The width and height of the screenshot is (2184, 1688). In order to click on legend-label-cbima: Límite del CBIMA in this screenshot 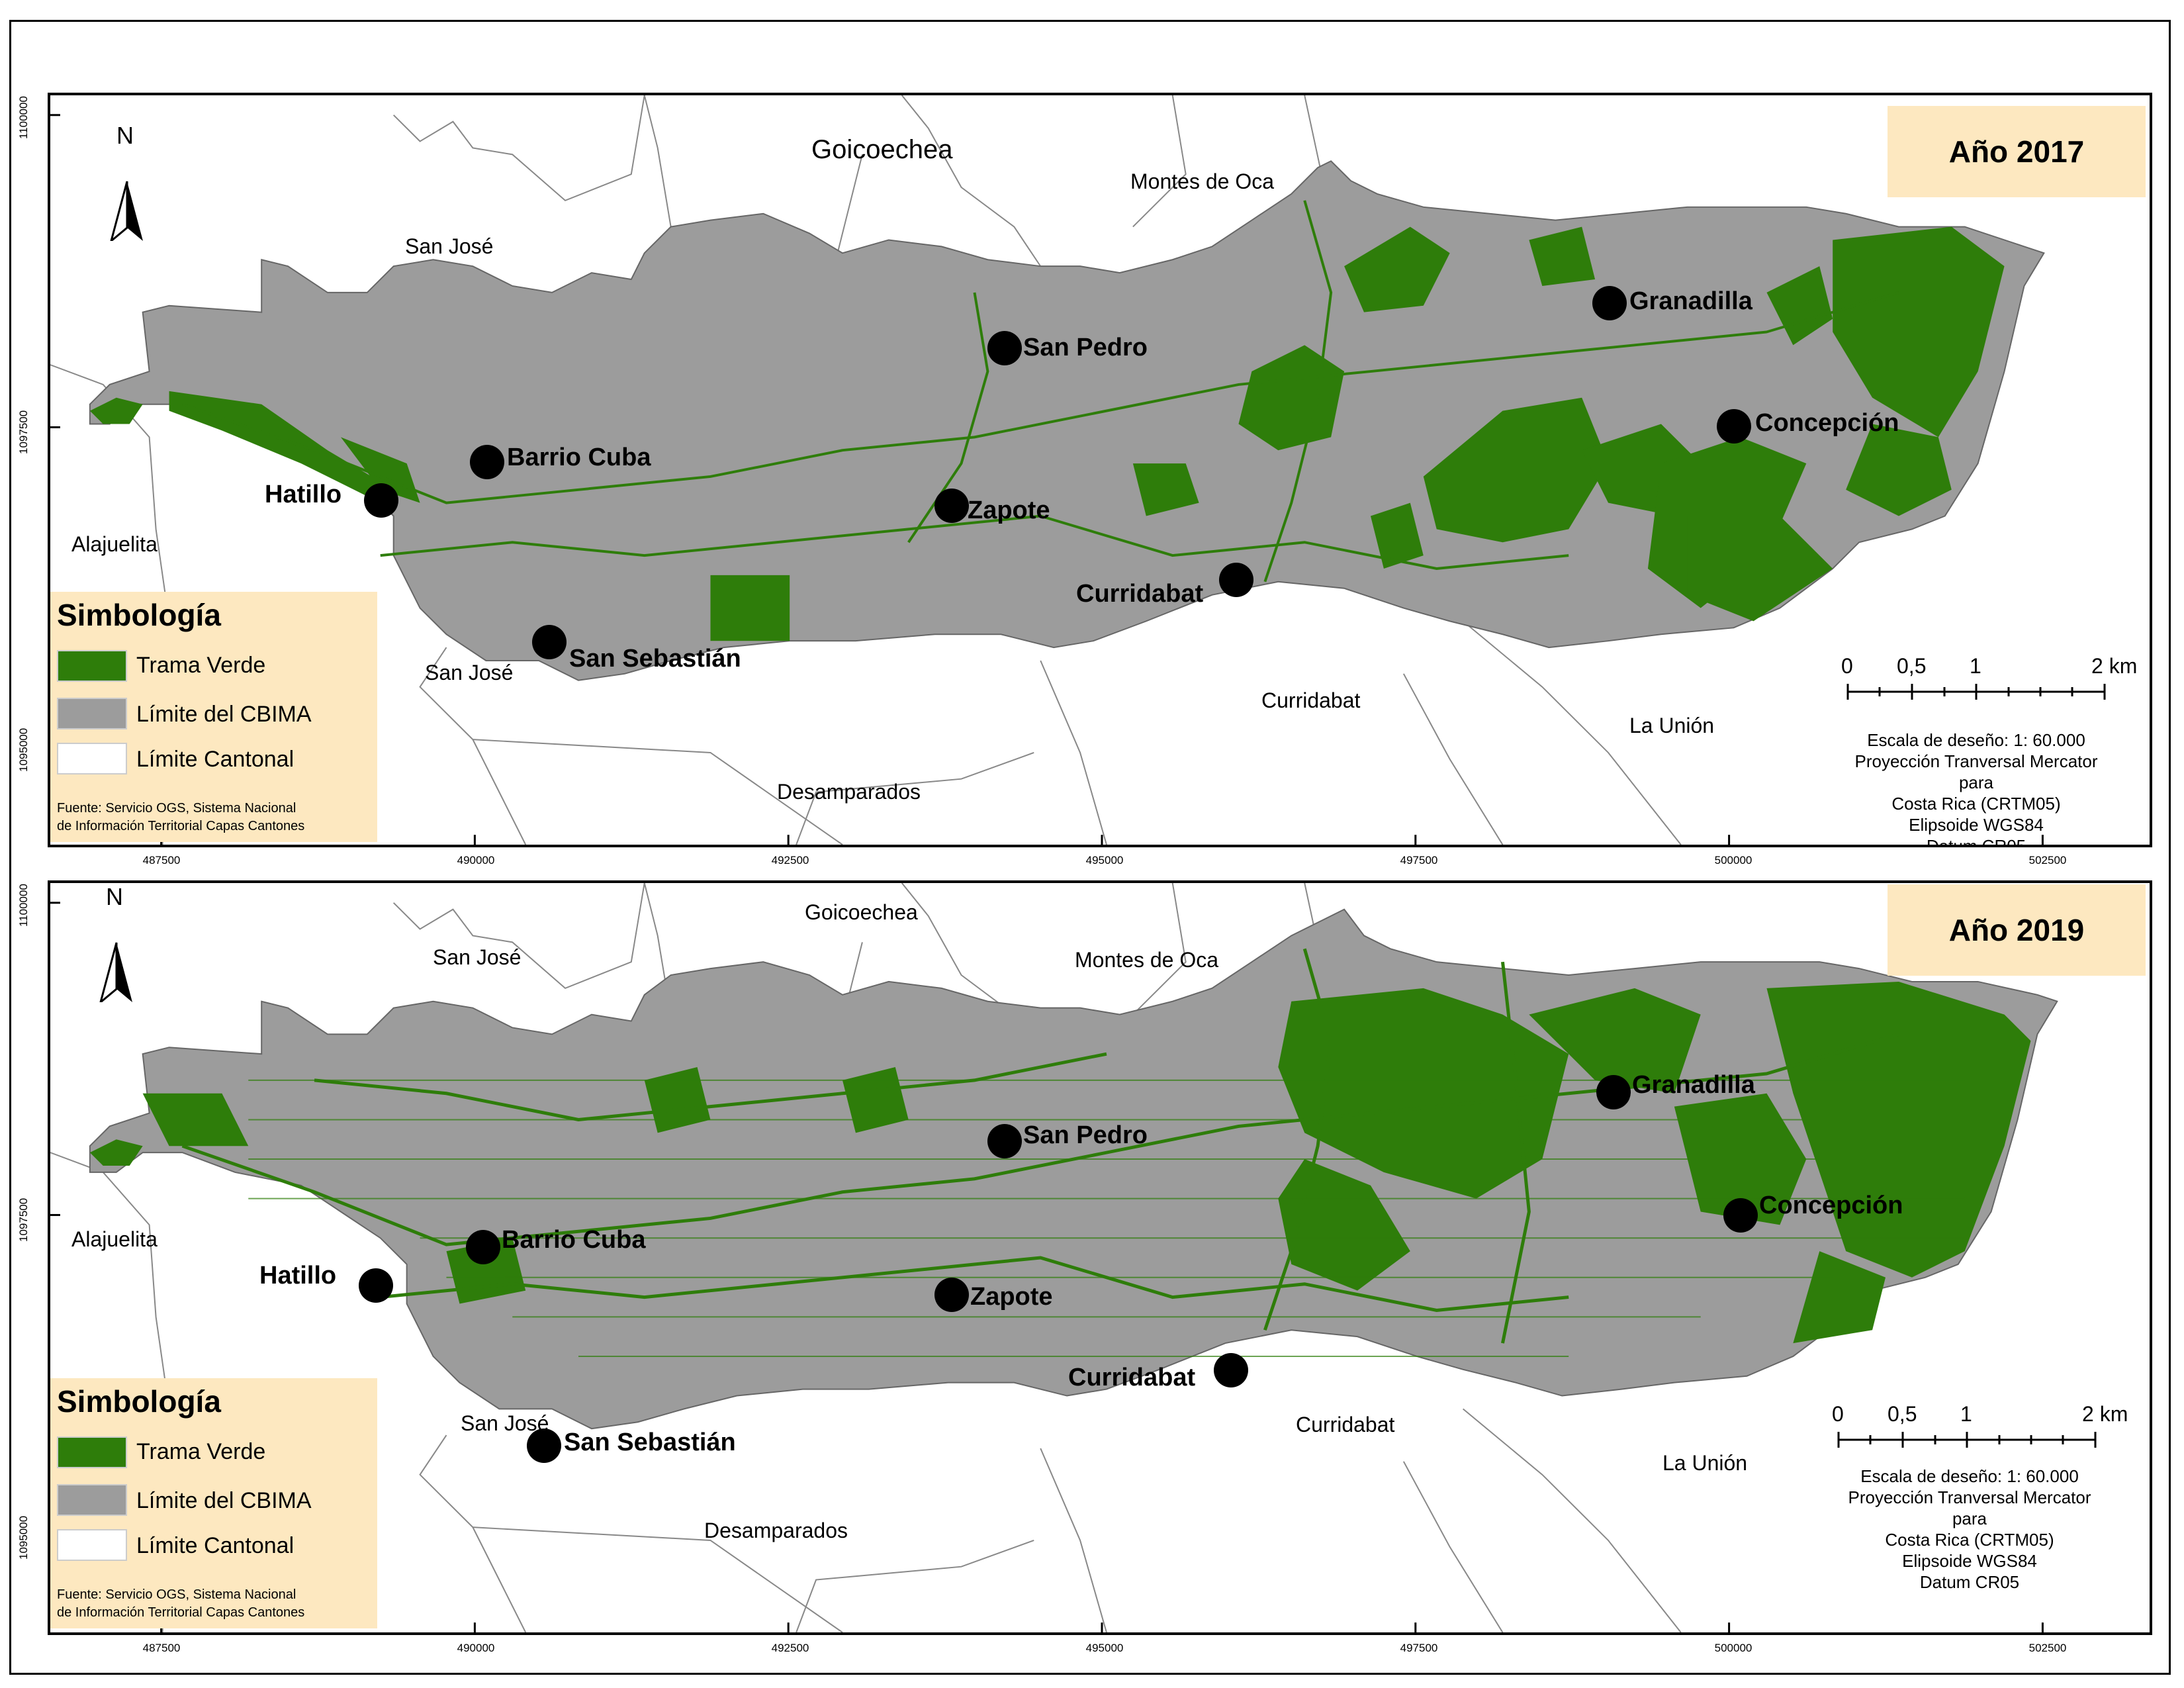, I will do `click(224, 1500)`.